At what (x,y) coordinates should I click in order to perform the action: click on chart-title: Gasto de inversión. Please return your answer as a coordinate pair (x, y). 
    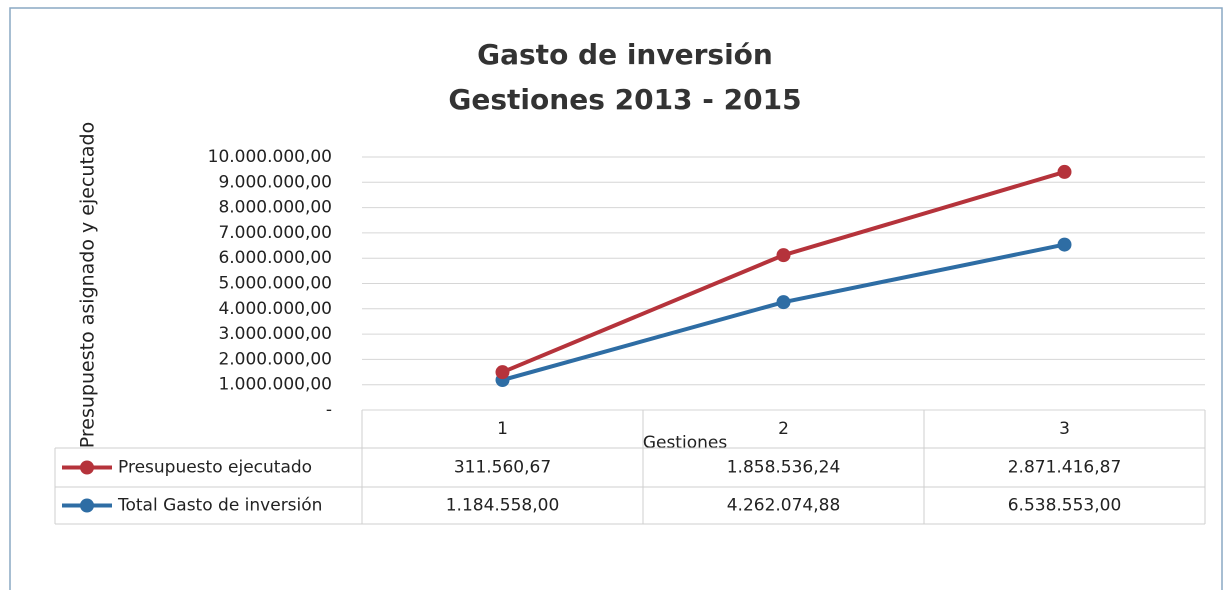
    Looking at the image, I should click on (625, 54).